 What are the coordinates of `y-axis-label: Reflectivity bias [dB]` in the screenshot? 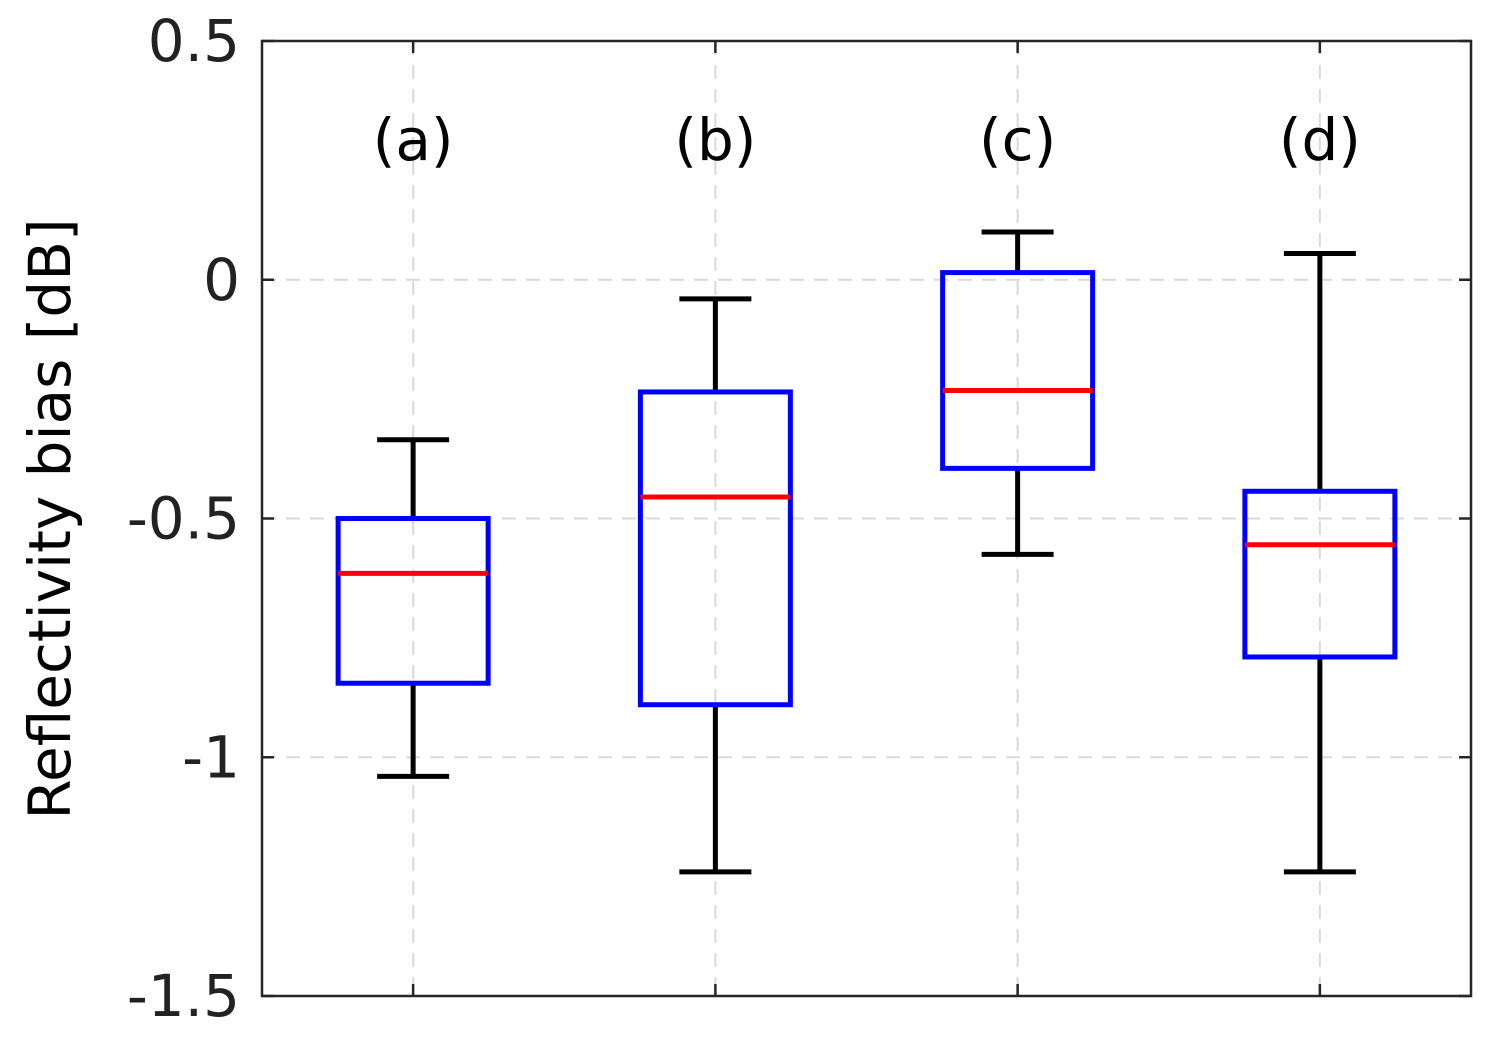 It's located at (50, 518).